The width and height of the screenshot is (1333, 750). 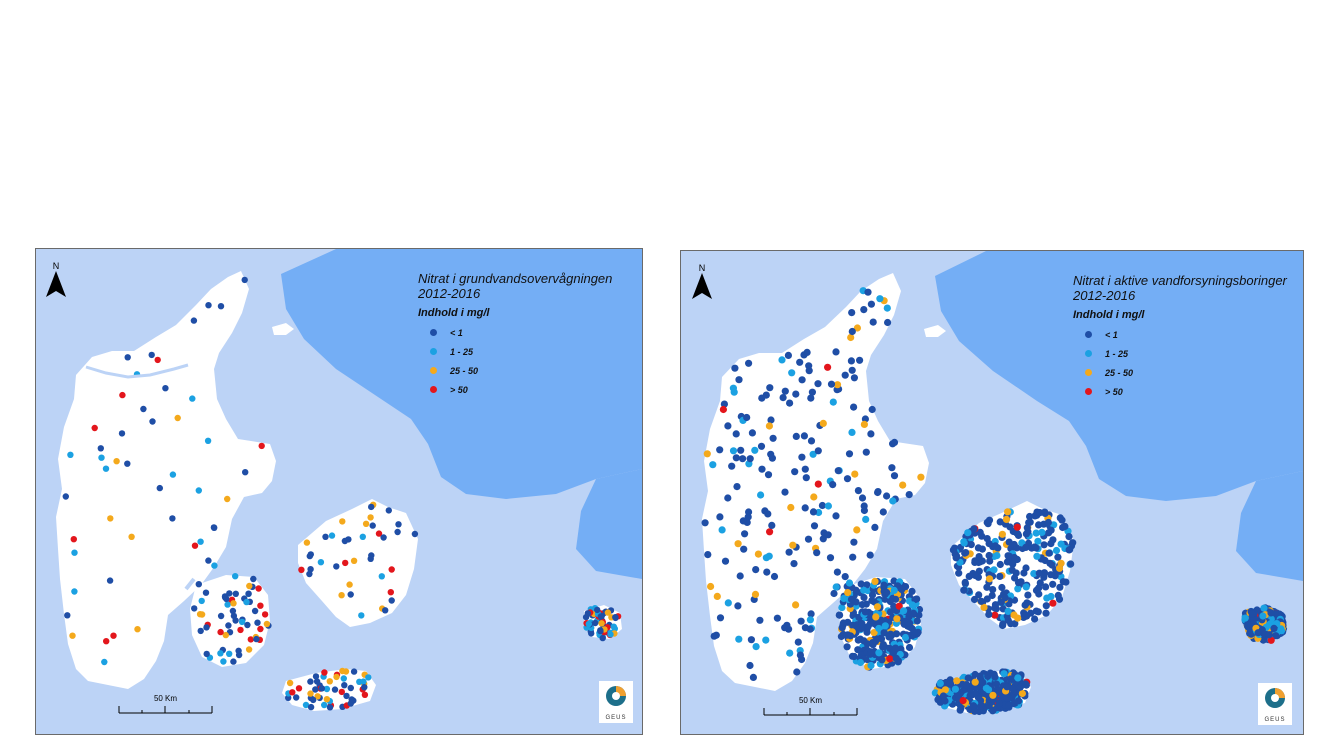 What do you see at coordinates (449, 293) in the screenshot?
I see `map-period: 2012-2016` at bounding box center [449, 293].